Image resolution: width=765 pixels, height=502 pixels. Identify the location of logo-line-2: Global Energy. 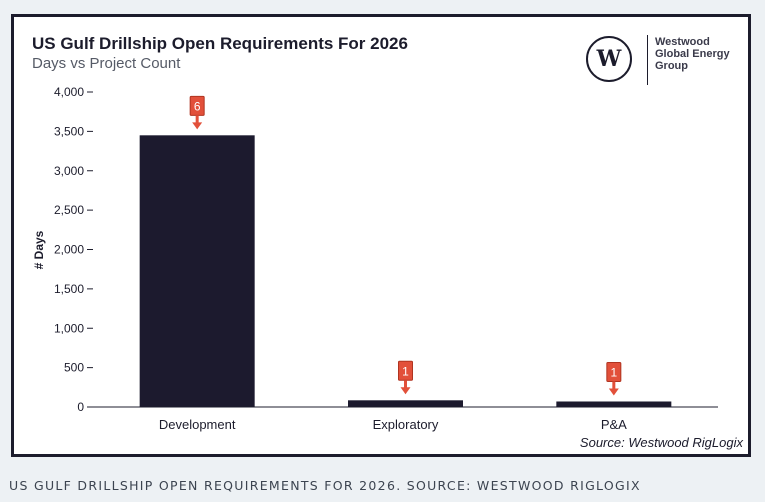
(692, 54).